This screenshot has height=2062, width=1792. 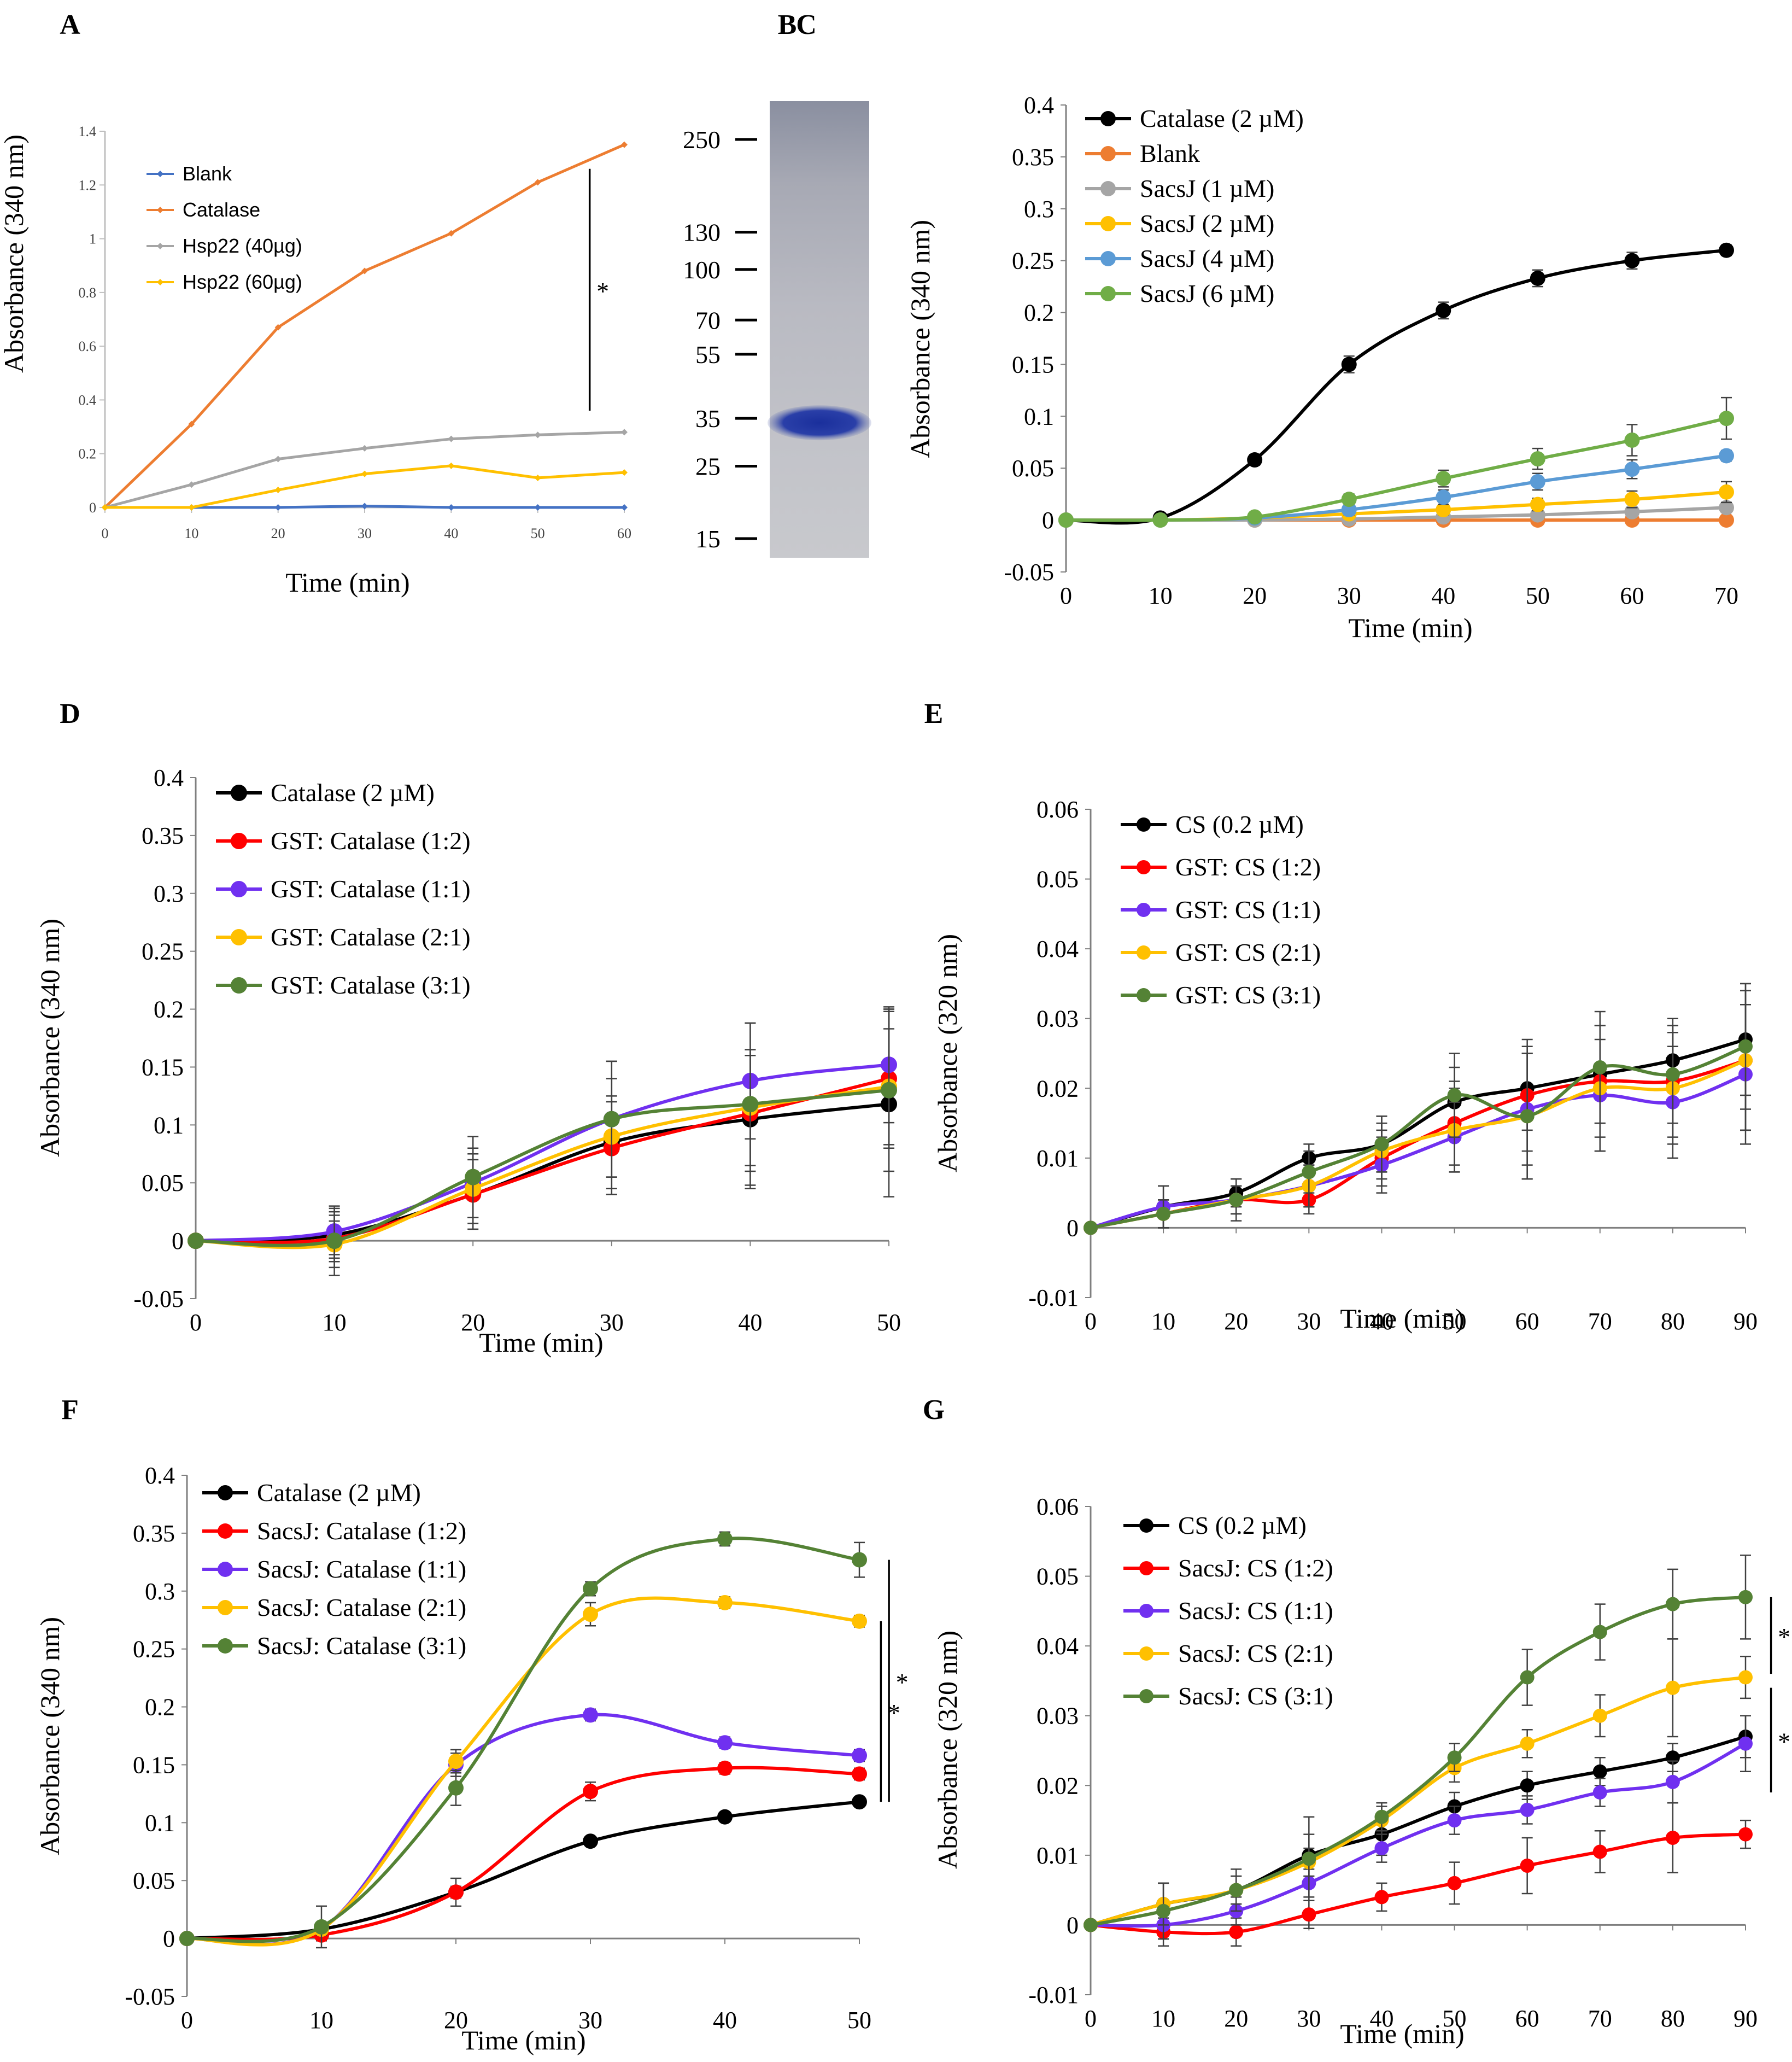 I want to click on legend-label: SacsJ: Catalase (1:1), so click(x=361, y=1569).